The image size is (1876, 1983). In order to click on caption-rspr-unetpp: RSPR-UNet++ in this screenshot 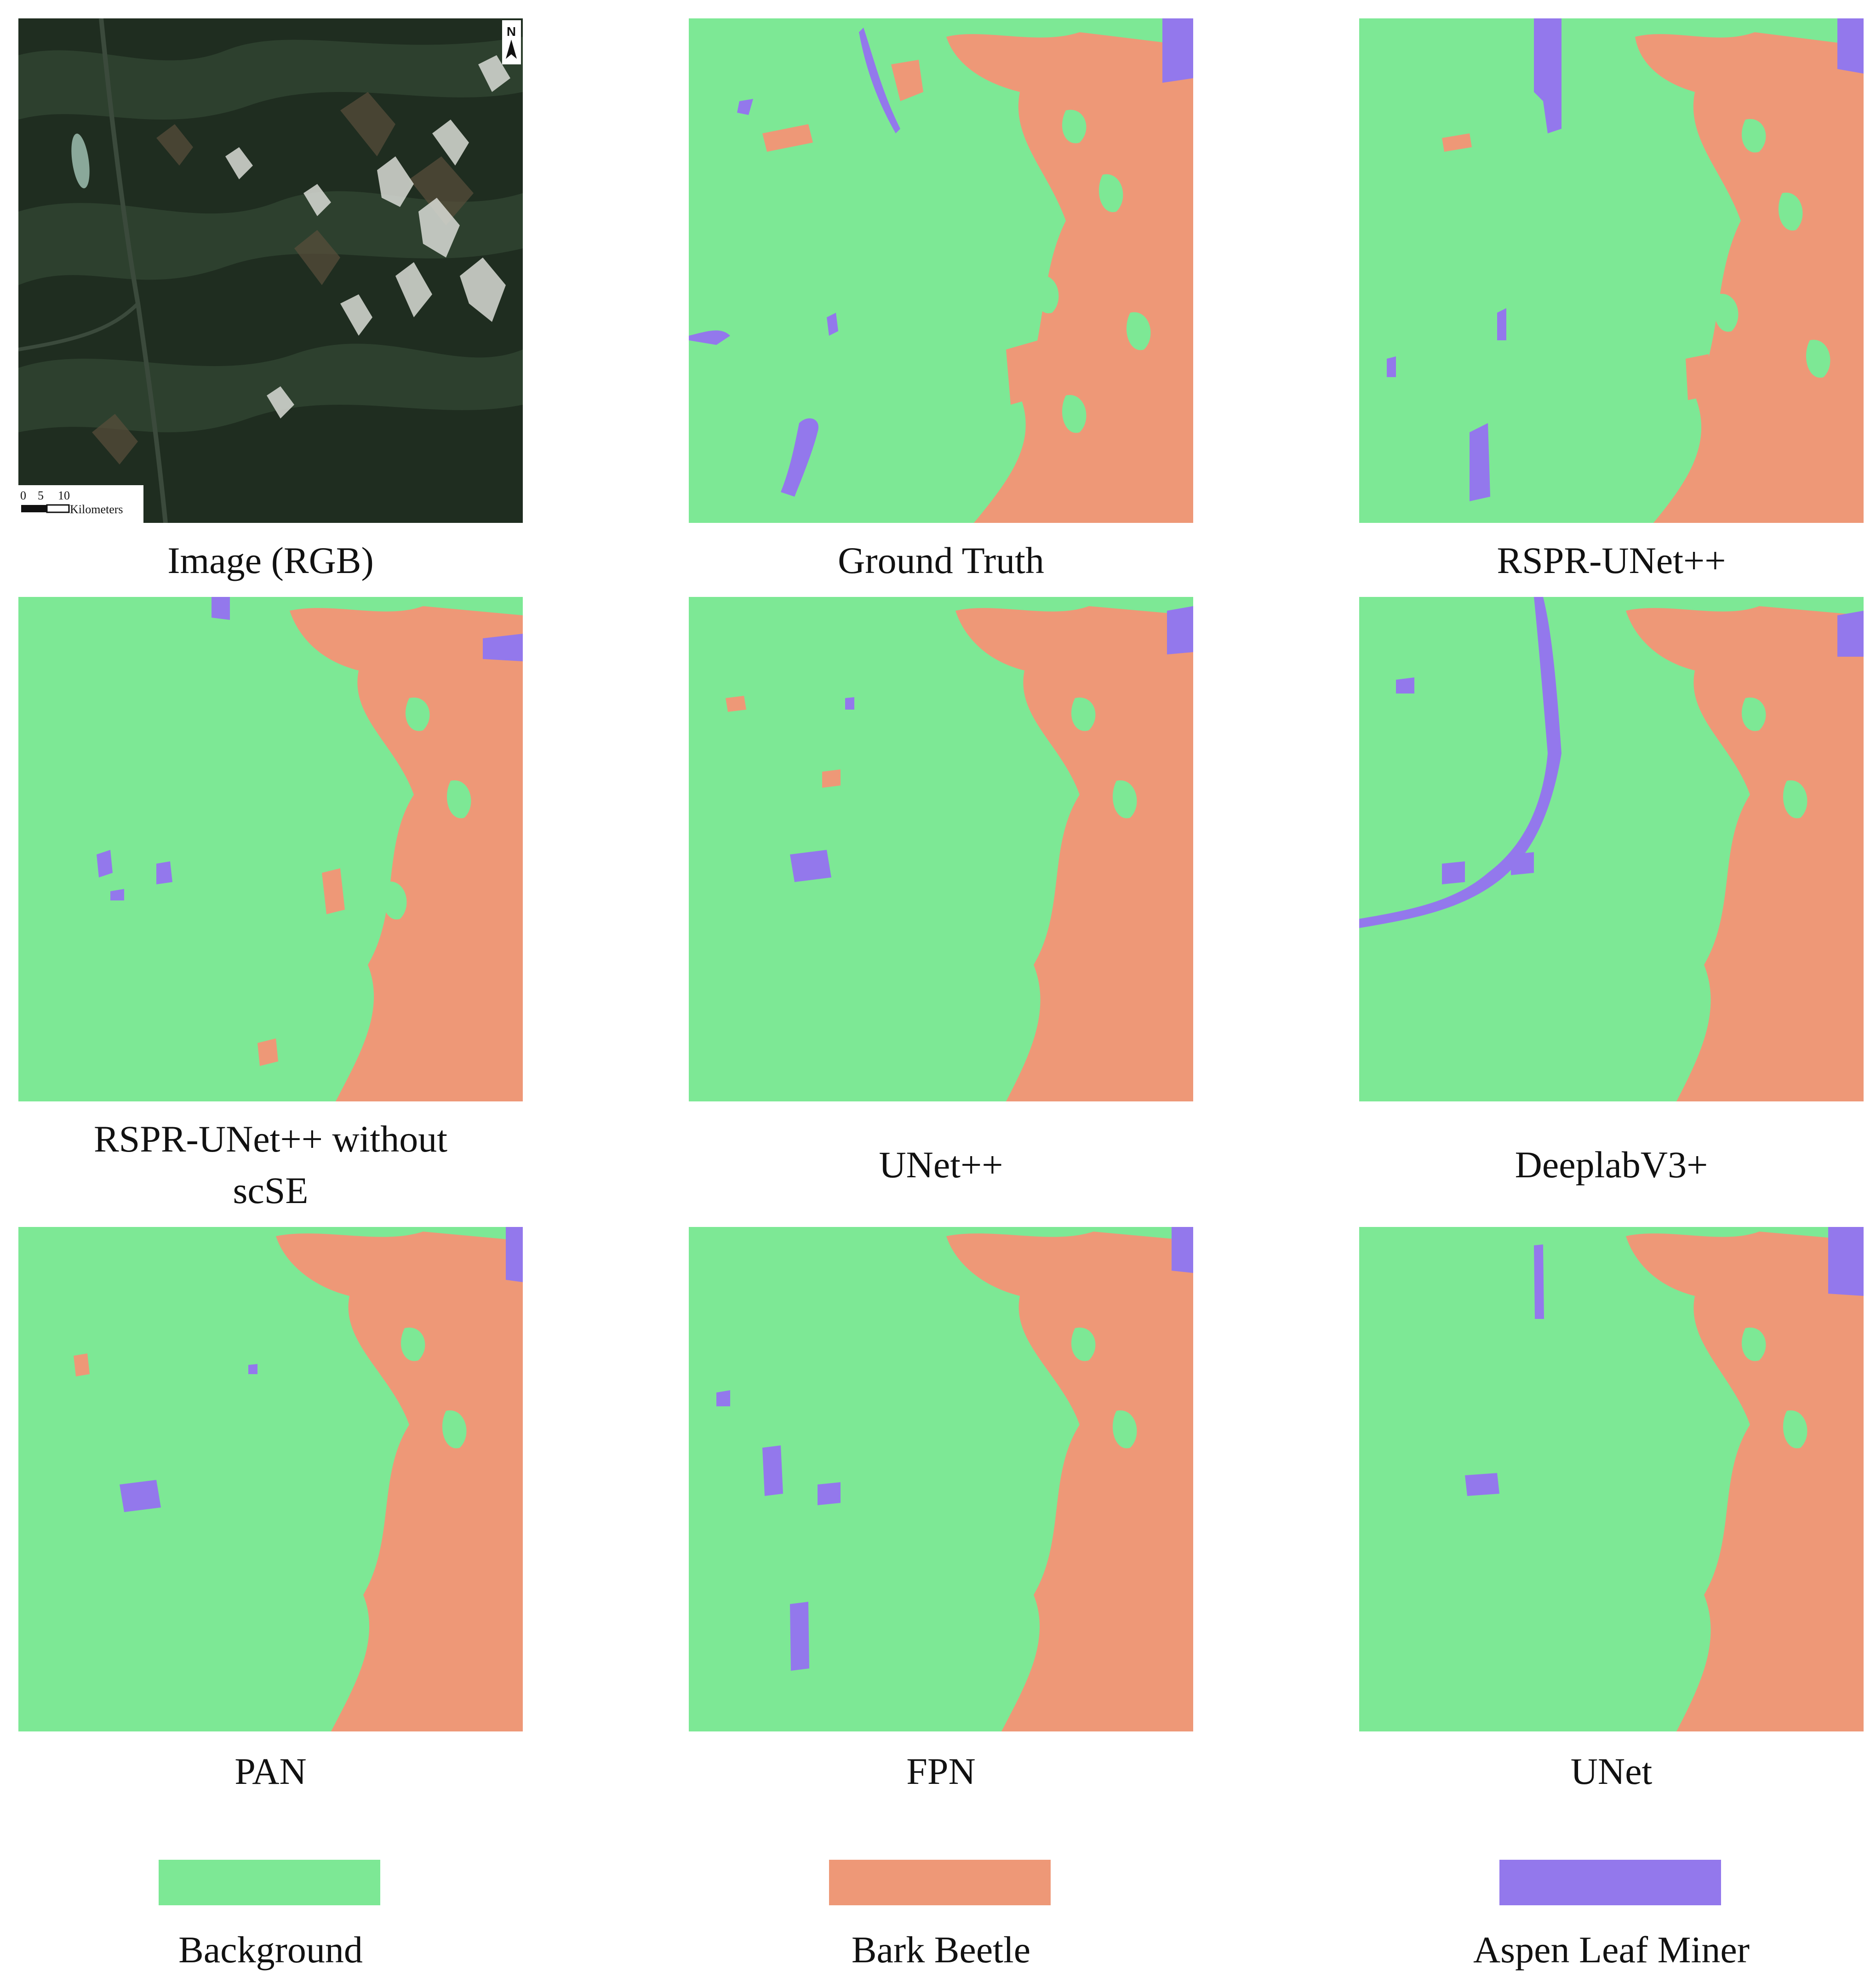, I will do `click(1612, 560)`.